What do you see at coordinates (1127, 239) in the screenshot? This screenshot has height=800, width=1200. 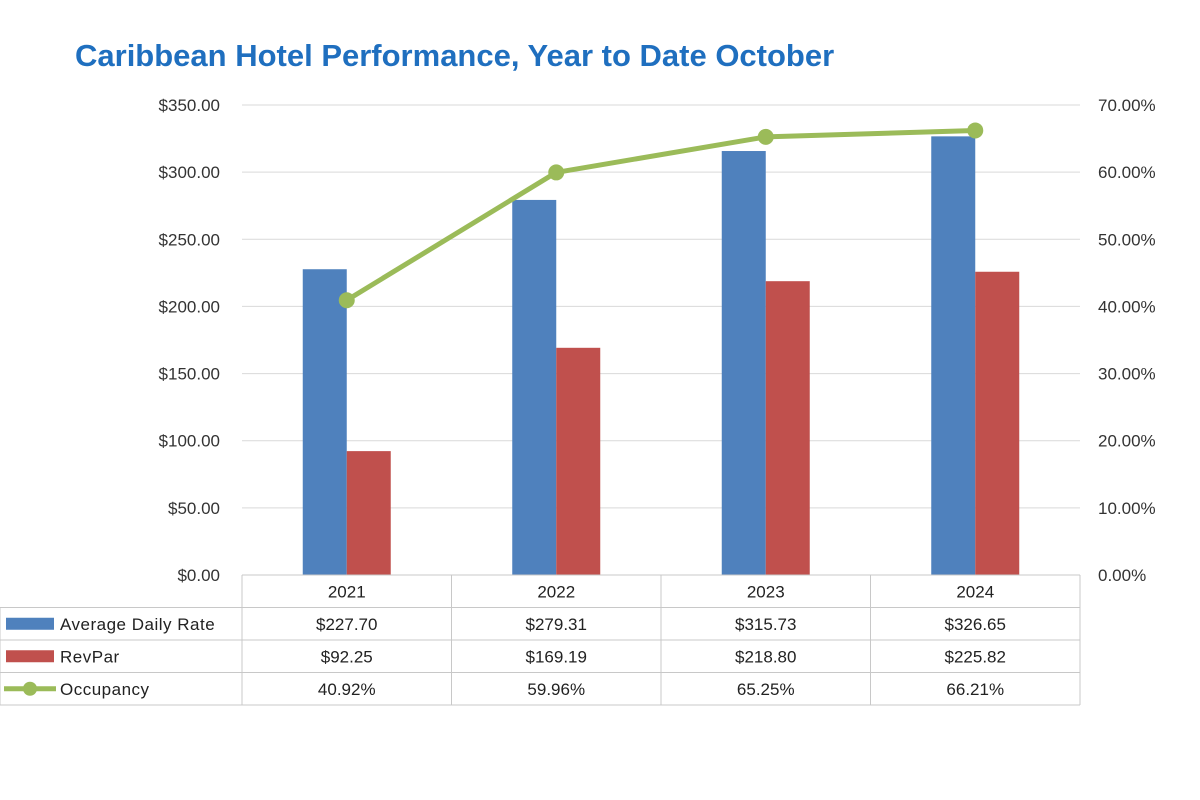 I see `right-tick-label: 50.00%` at bounding box center [1127, 239].